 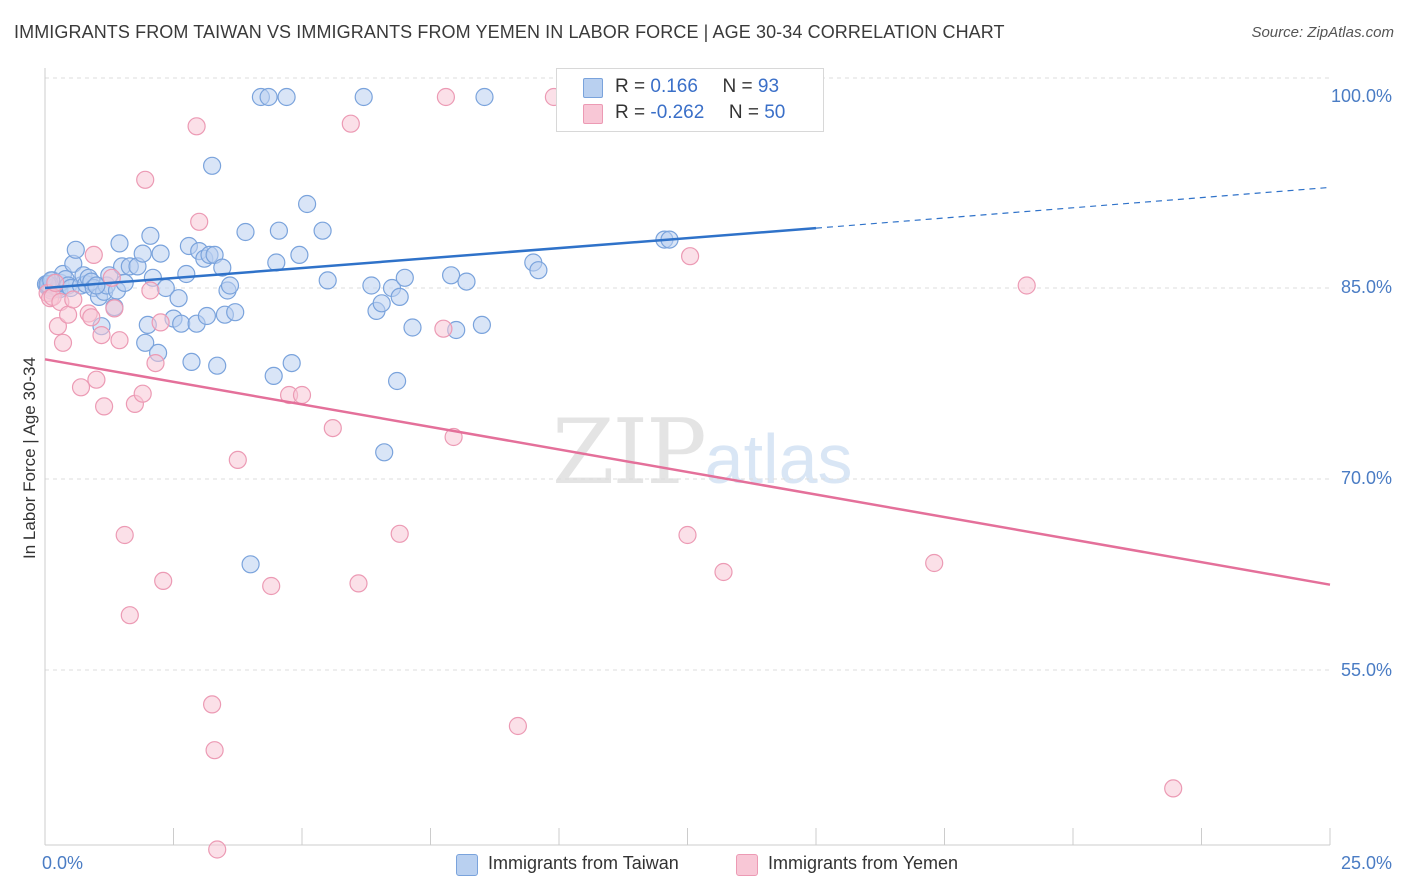 What do you see at coordinates (630, 86) in the screenshot?
I see `taiwan-r-label: R =` at bounding box center [630, 86].